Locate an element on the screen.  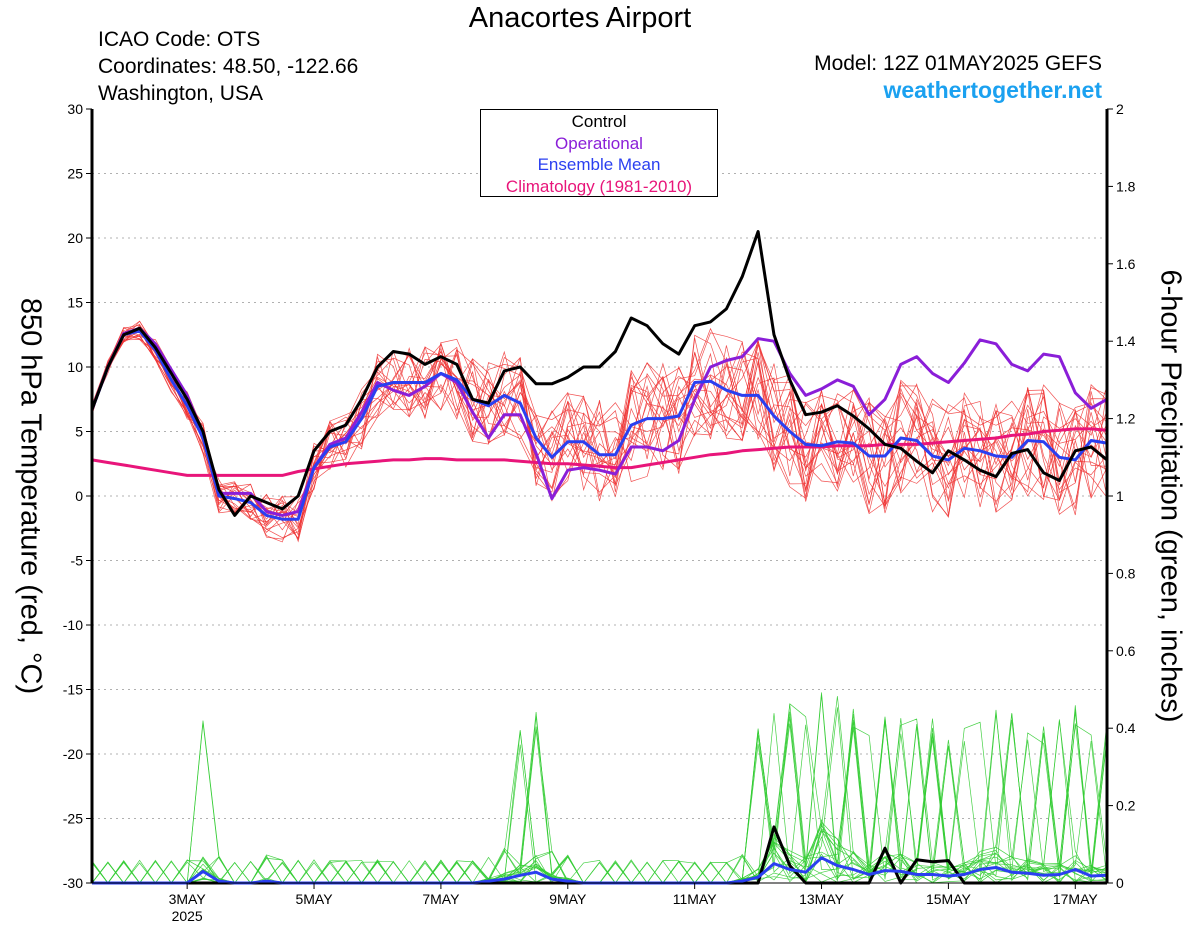
site-link: weathertogether.net is located at coordinates (992, 90).